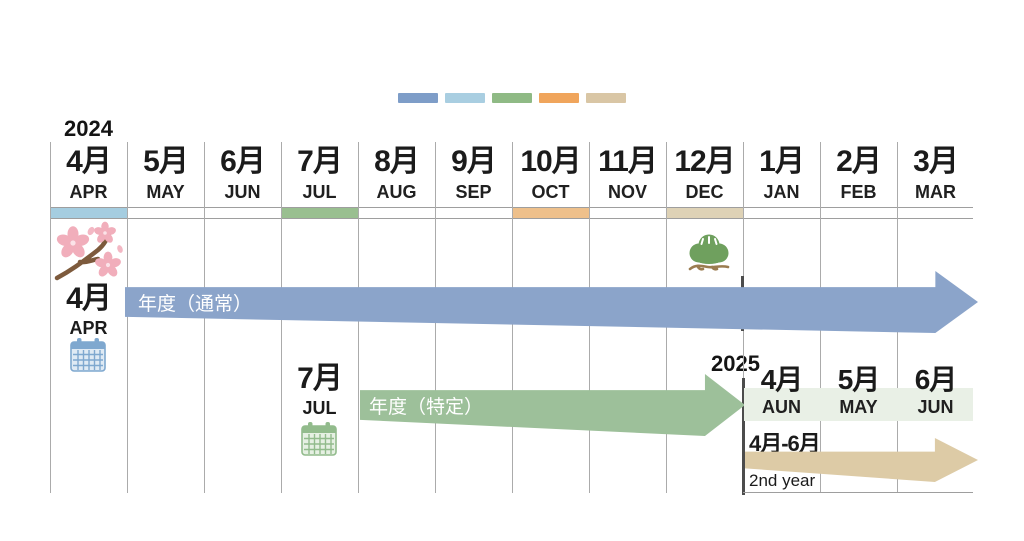  Describe the element at coordinates (704, 161) in the screenshot. I see `month-jp: 12月` at that location.